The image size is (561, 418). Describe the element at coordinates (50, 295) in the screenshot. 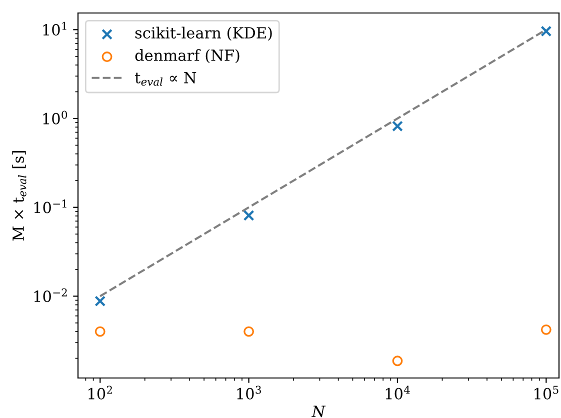

I see `y-tick-label: 10$^{−2}$` at that location.